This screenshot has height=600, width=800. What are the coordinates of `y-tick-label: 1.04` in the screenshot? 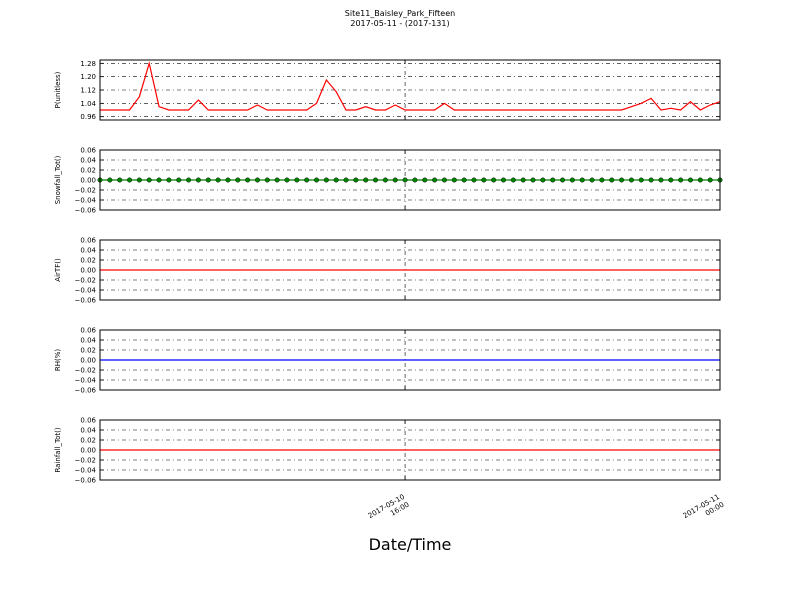 It's located at (88, 104).